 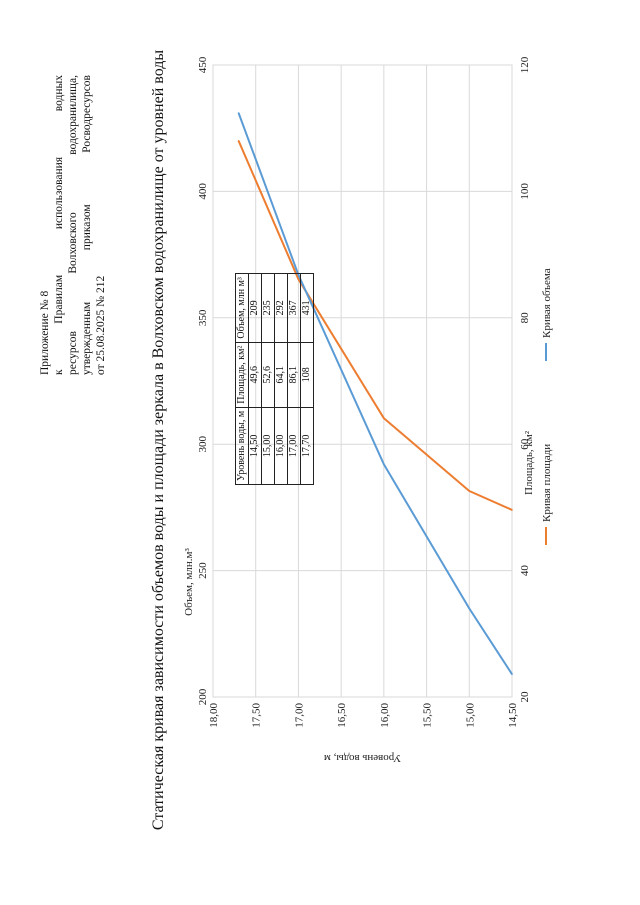 I want to click on table-header-cell: Площадь, км², so click(x=242, y=375).